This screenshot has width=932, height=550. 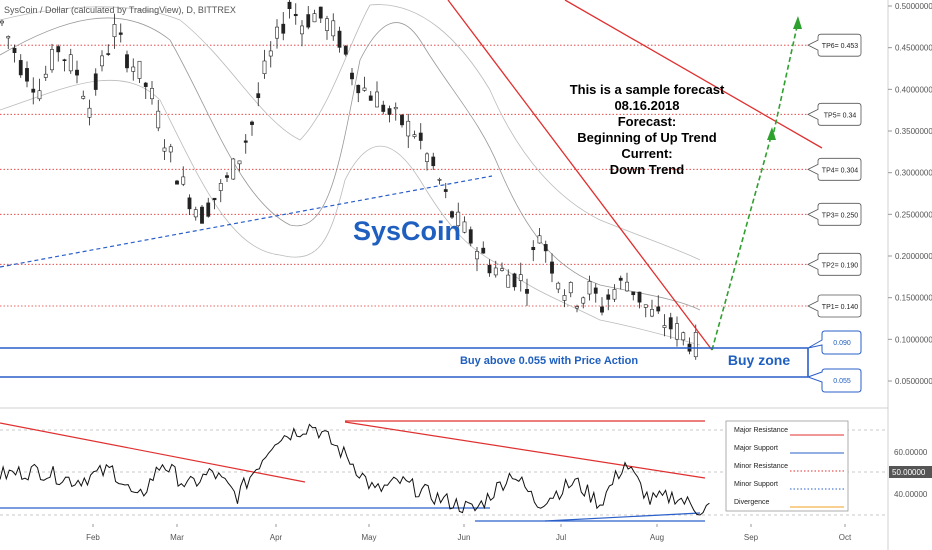 What do you see at coordinates (761, 466) in the screenshot?
I see `legend-label: Minor Resistance` at bounding box center [761, 466].